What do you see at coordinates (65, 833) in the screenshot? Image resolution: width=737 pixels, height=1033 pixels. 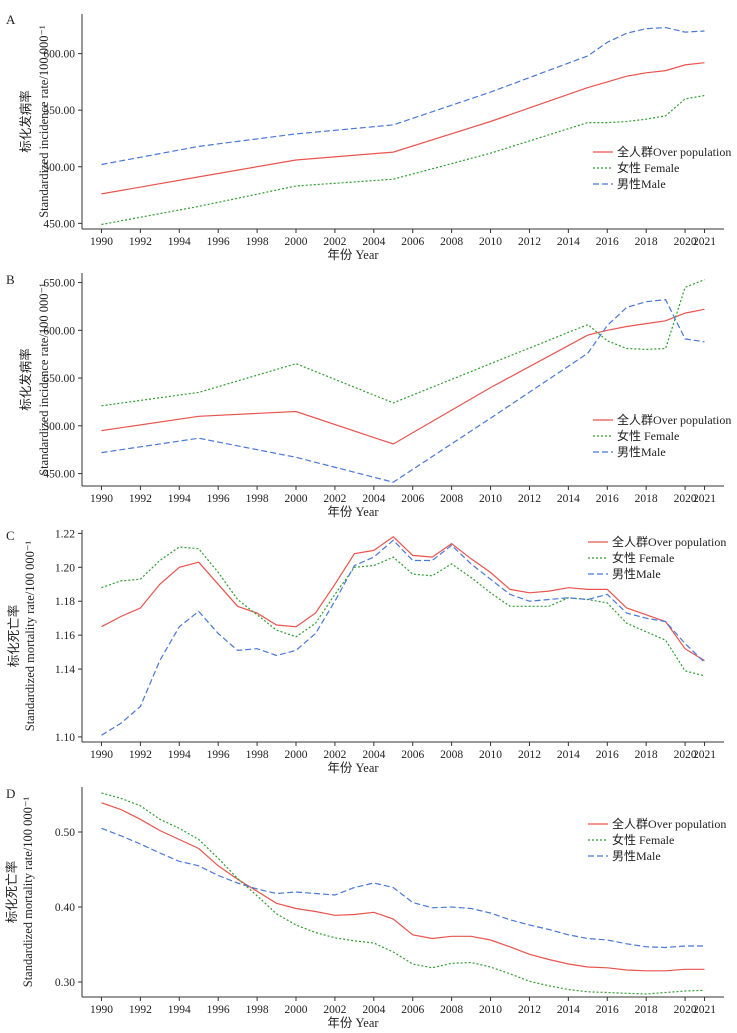 I see `y-tick-label: 0.50` at bounding box center [65, 833].